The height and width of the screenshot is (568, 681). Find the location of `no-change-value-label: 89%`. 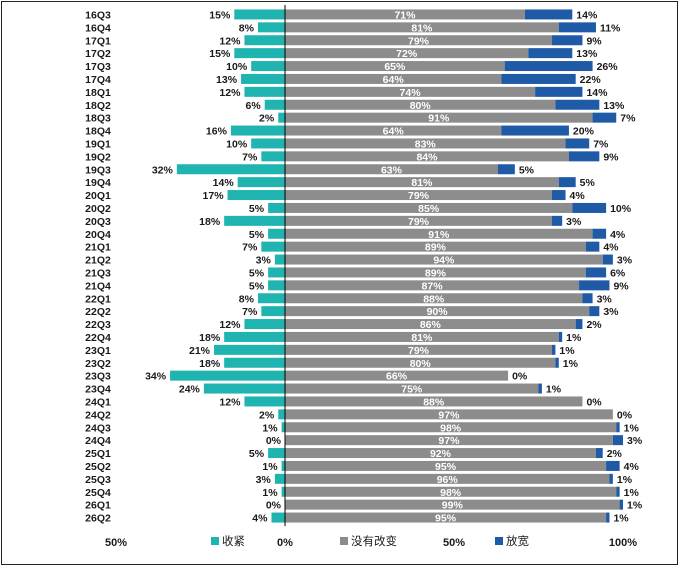

no-change-value-label: 89% is located at coordinates (436, 273).